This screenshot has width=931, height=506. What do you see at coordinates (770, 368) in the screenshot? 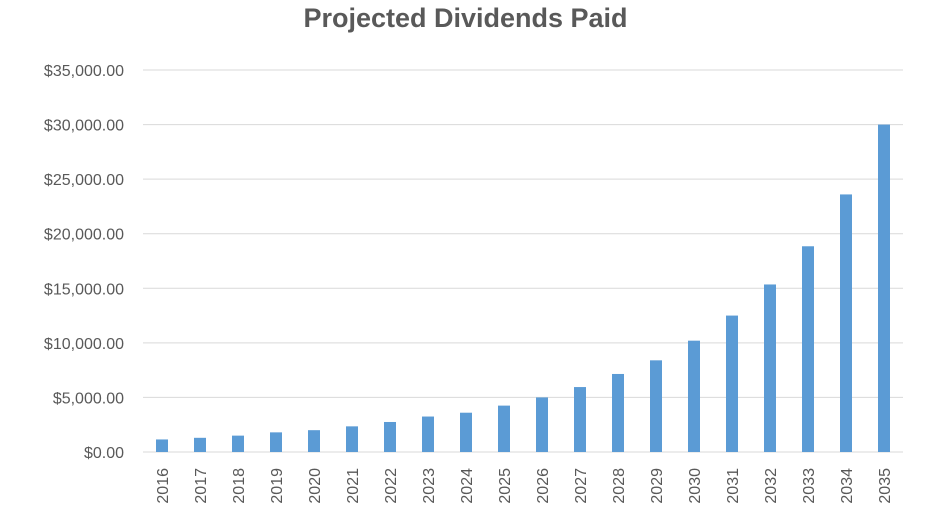
I see `bar-2032` at bounding box center [770, 368].